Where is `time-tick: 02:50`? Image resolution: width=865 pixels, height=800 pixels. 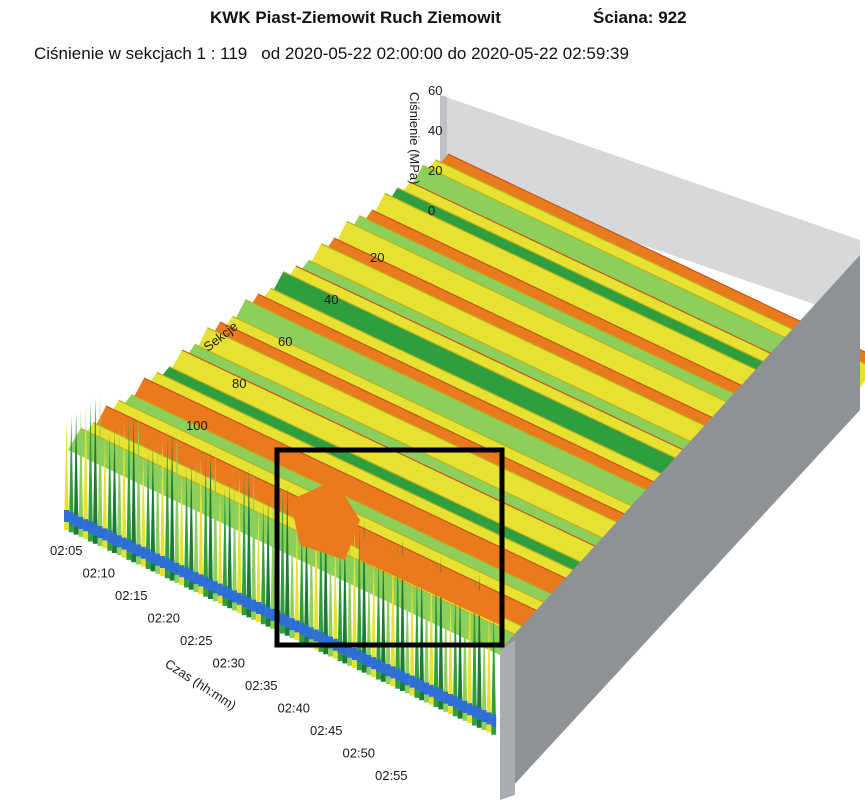 time-tick: 02:50 is located at coordinates (359, 753).